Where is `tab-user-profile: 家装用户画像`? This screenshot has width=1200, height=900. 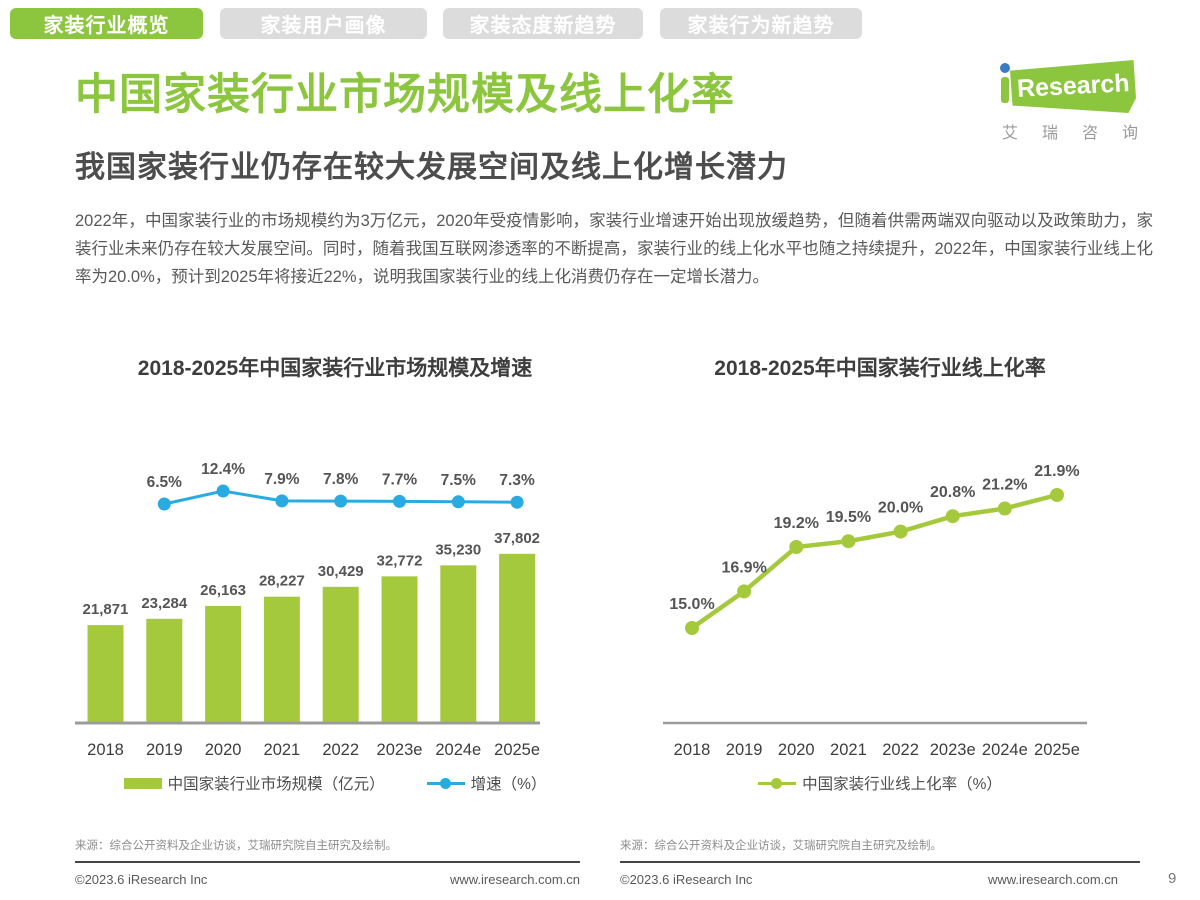
tab-user-profile: 家装用户画像 is located at coordinates (323, 23).